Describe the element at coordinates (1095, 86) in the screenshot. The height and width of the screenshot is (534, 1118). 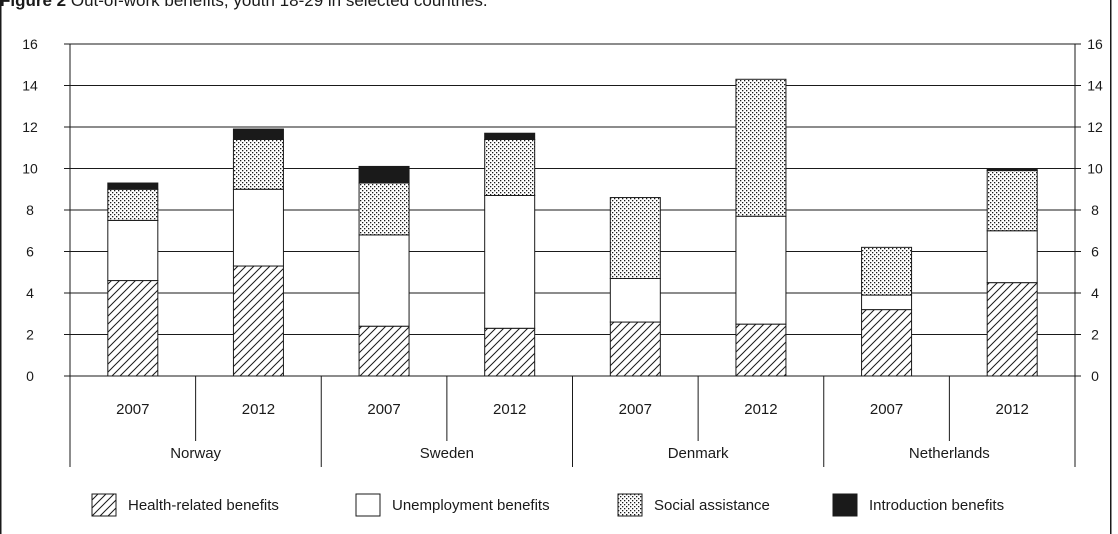
I see `y-tick-label-right: 14` at that location.